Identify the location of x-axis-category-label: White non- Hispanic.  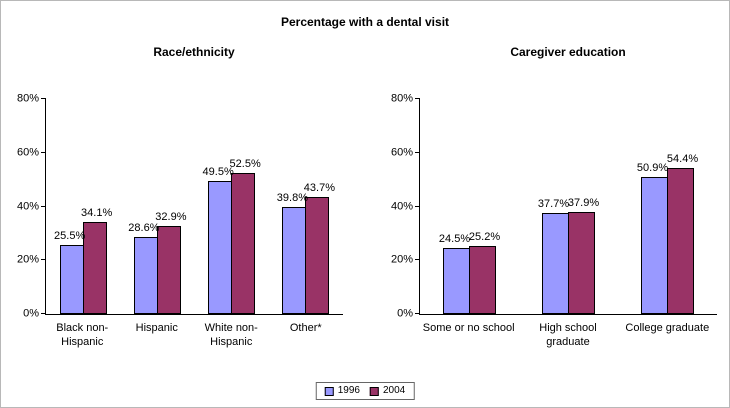
(231, 335).